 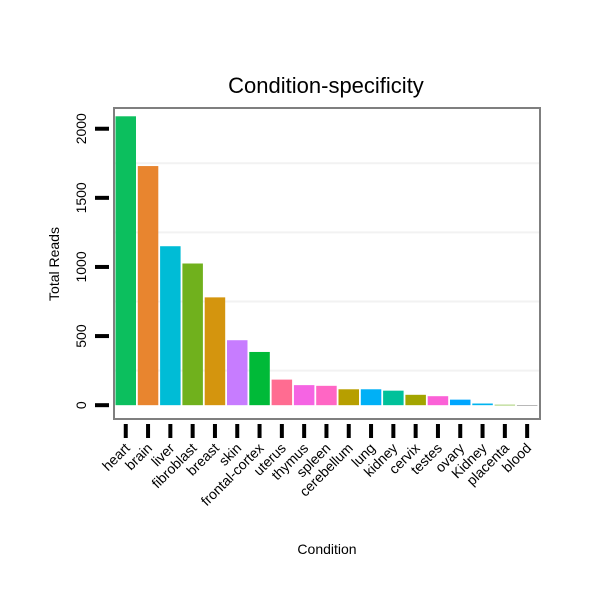 What do you see at coordinates (438, 401) in the screenshot?
I see `bar-testes` at bounding box center [438, 401].